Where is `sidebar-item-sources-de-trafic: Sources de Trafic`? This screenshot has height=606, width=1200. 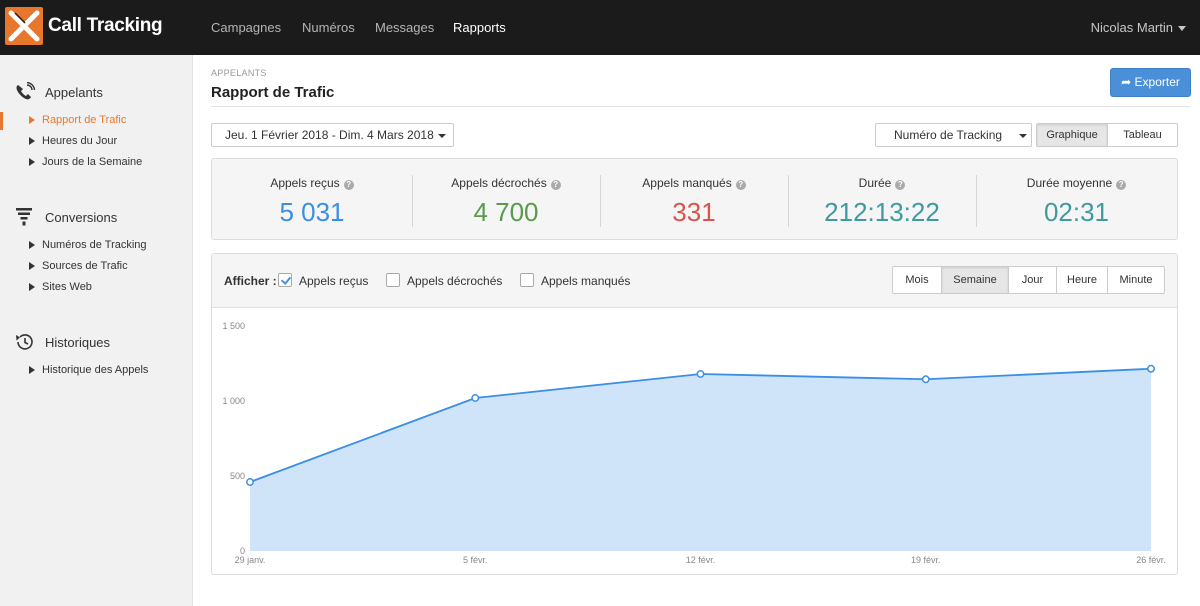 sidebar-item-sources-de-trafic: Sources de Trafic is located at coordinates (78, 266).